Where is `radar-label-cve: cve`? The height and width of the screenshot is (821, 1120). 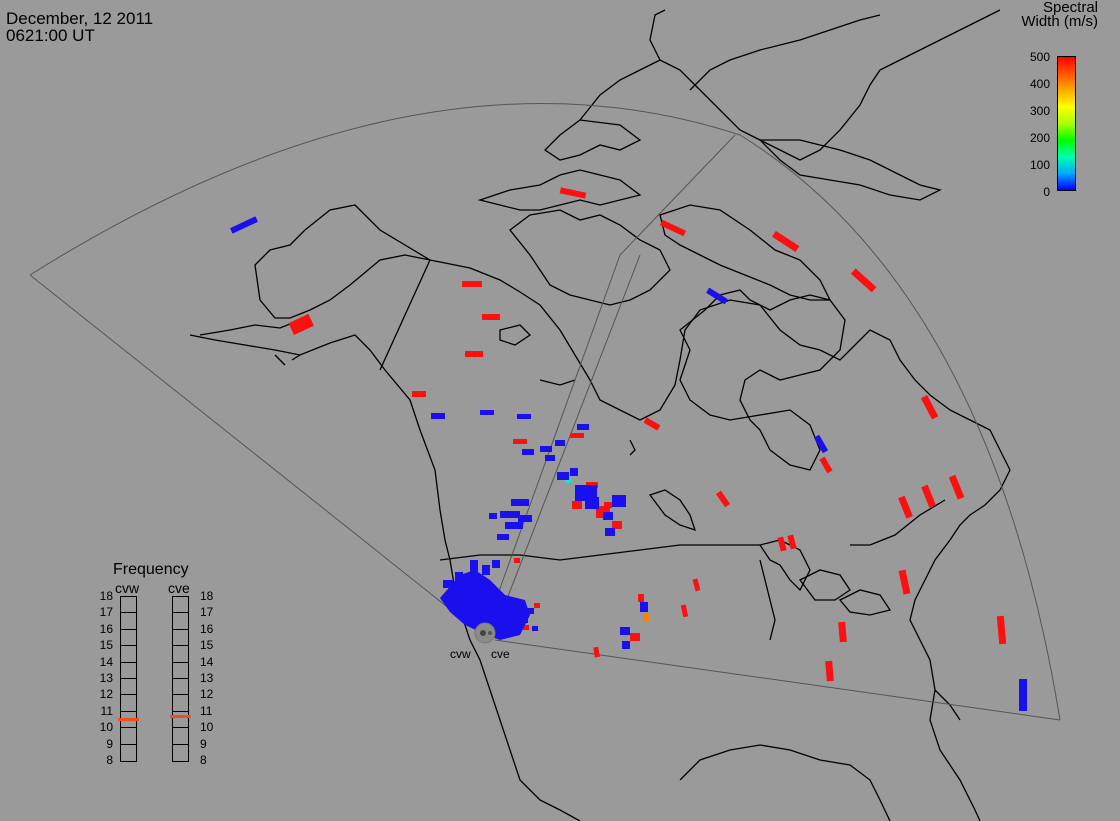
radar-label-cve: cve is located at coordinates (500, 654).